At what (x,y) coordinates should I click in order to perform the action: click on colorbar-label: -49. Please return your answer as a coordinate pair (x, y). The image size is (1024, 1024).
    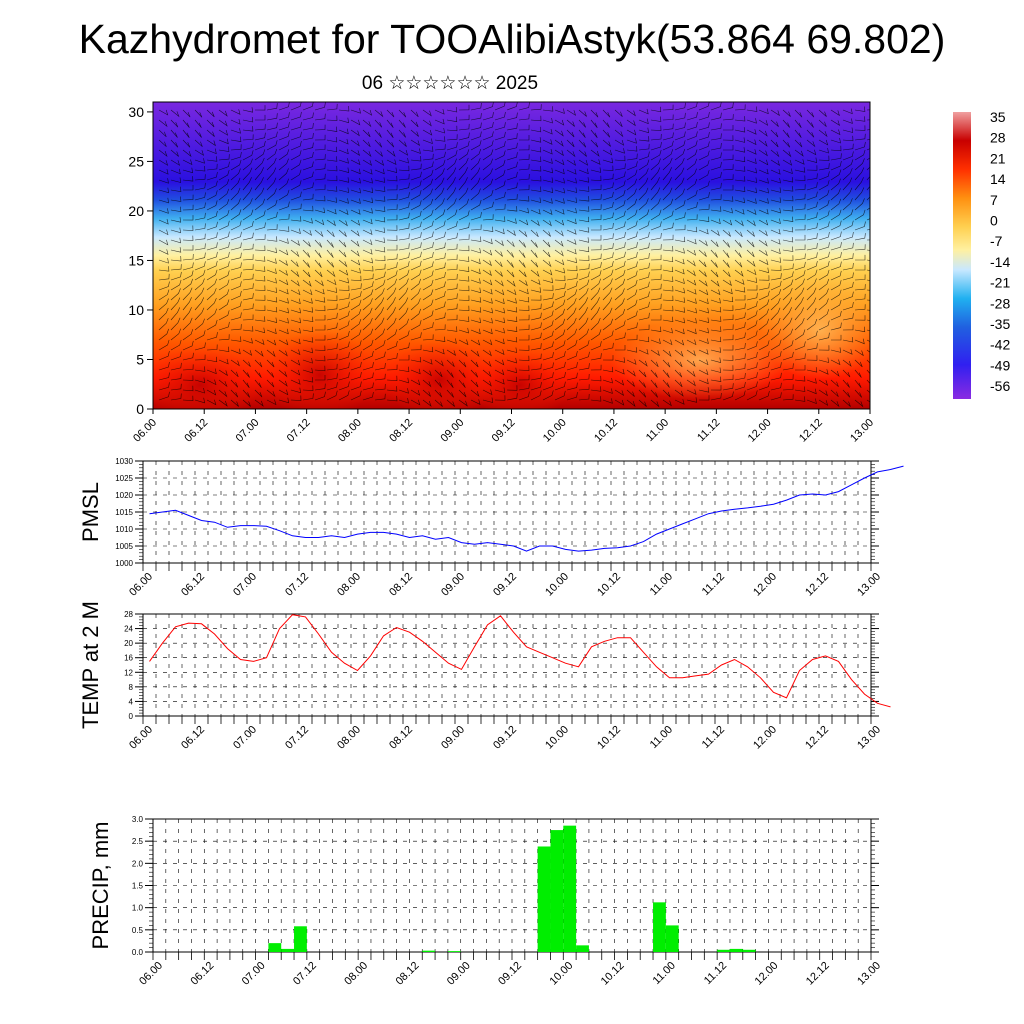
    Looking at the image, I should click on (1000, 365).